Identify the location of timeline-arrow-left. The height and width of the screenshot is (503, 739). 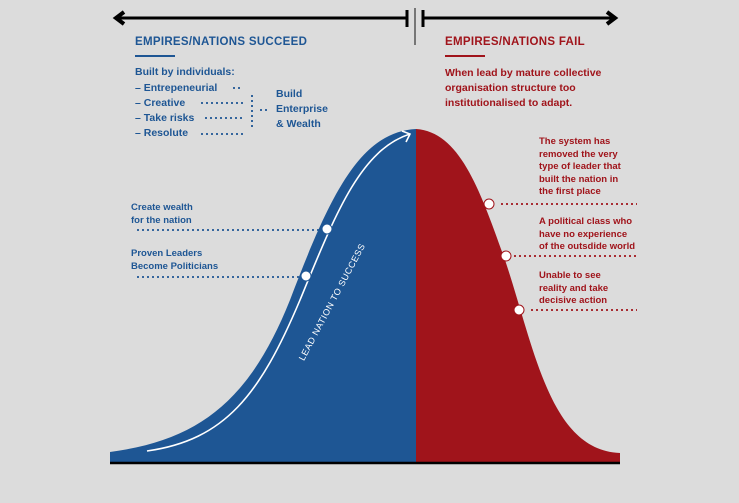
(260, 18).